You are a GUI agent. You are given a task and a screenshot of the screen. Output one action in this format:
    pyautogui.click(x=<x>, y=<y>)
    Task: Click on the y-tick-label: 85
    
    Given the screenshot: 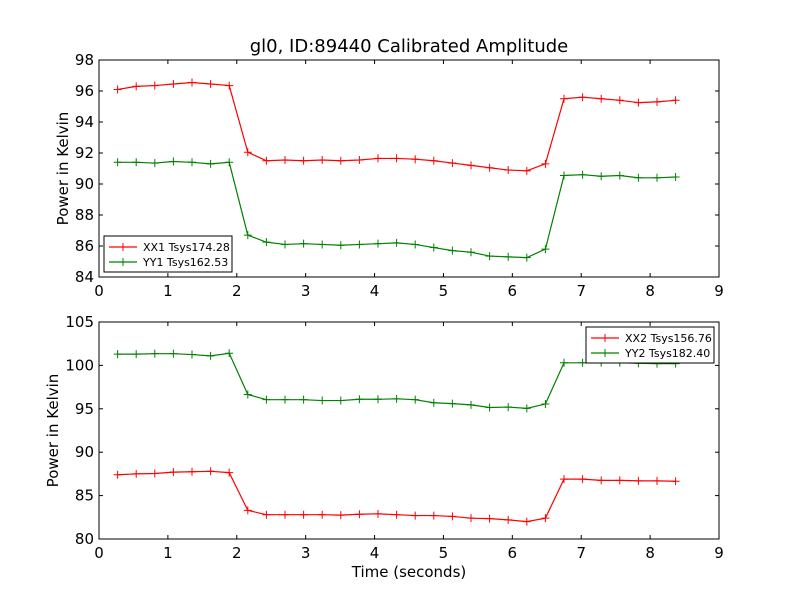 What is the action you would take?
    pyautogui.click(x=84, y=496)
    